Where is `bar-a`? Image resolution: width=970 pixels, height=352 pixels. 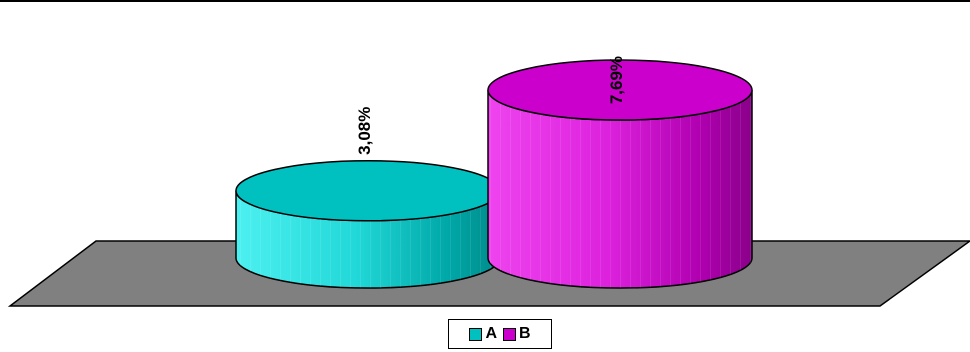
bar-a is located at coordinates (368, 224).